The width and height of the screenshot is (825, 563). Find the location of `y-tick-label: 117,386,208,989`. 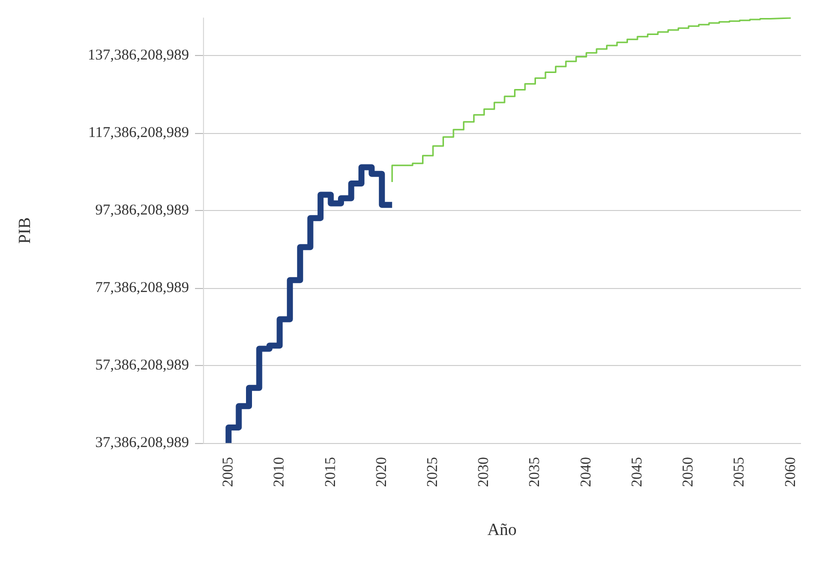

y-tick-label: 117,386,208,989 is located at coordinates (138, 132).